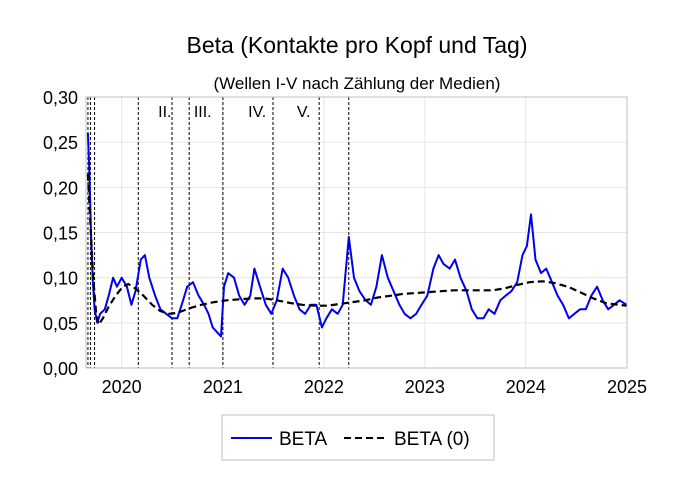 This screenshot has width=687, height=492. What do you see at coordinates (303, 439) in the screenshot?
I see `legend-label-beta: BETA` at bounding box center [303, 439].